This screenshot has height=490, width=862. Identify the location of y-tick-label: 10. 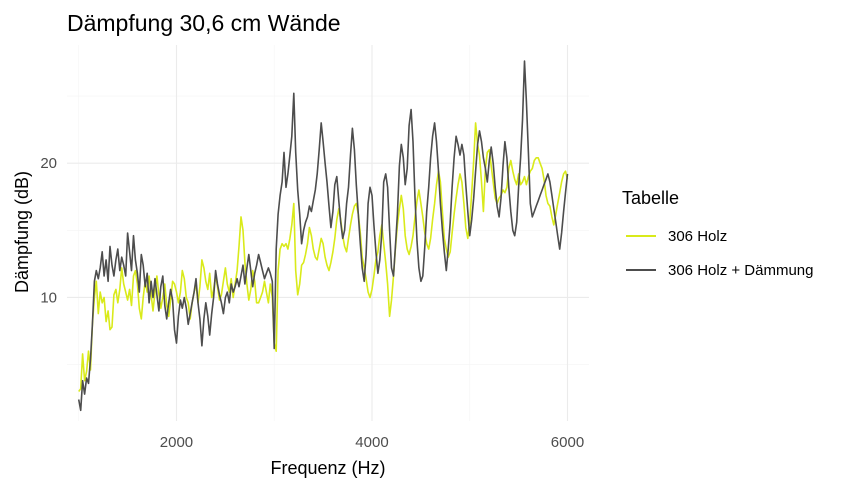
(48, 297).